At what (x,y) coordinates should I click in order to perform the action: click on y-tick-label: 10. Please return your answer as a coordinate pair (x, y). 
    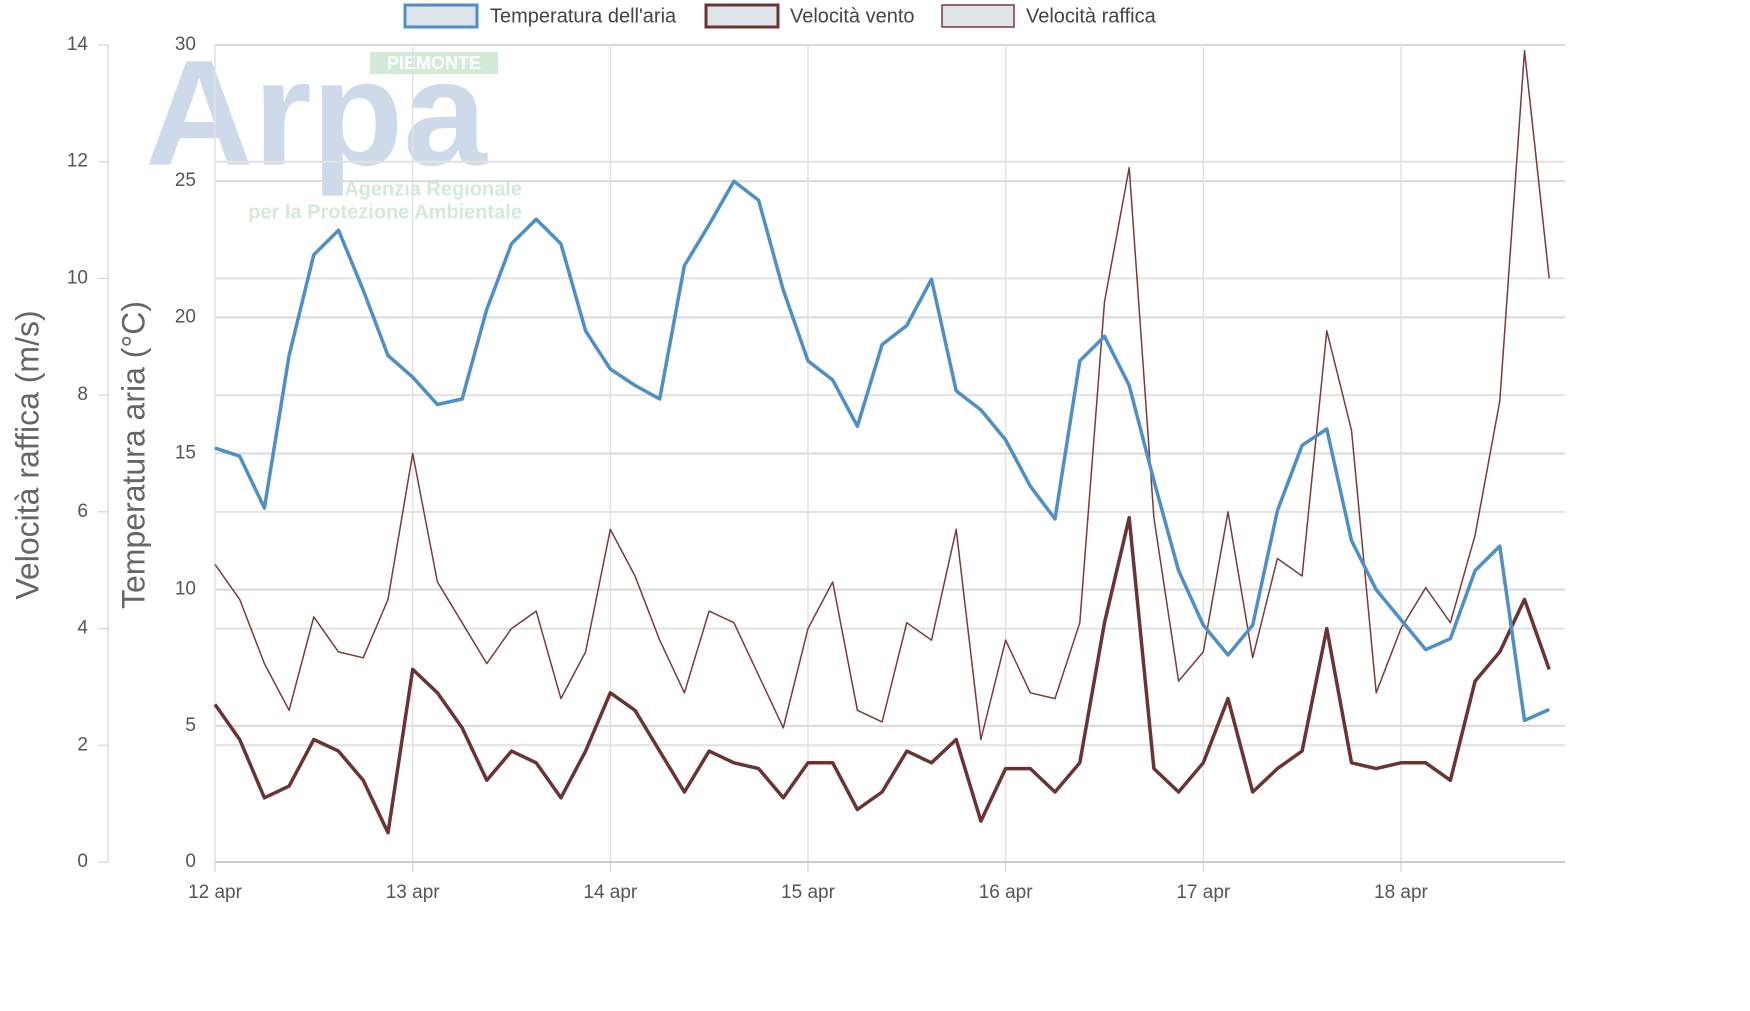
    Looking at the image, I should click on (185, 589).